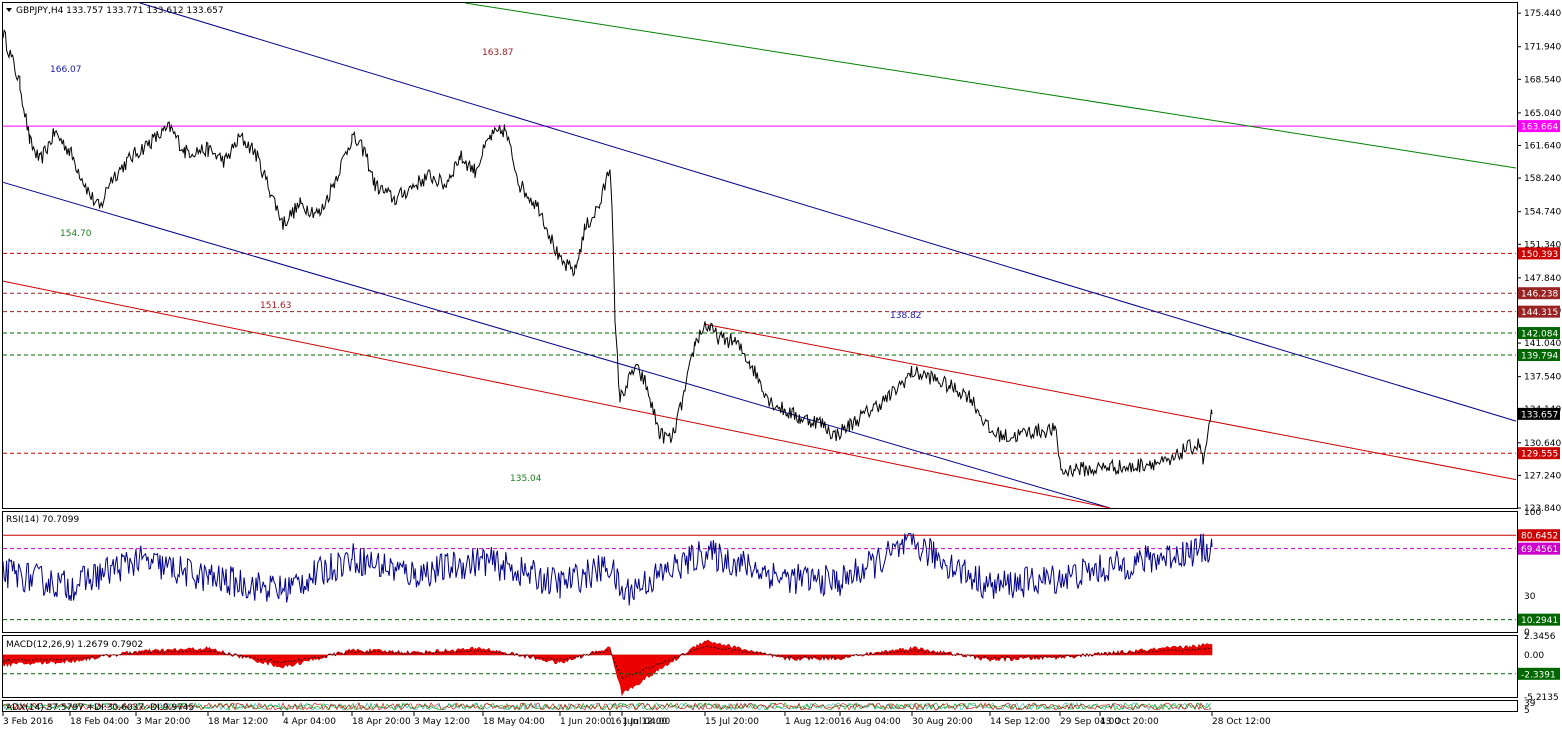  What do you see at coordinates (1542, 444) in the screenshot?
I see `price-tick-label: 130.640` at bounding box center [1542, 444].